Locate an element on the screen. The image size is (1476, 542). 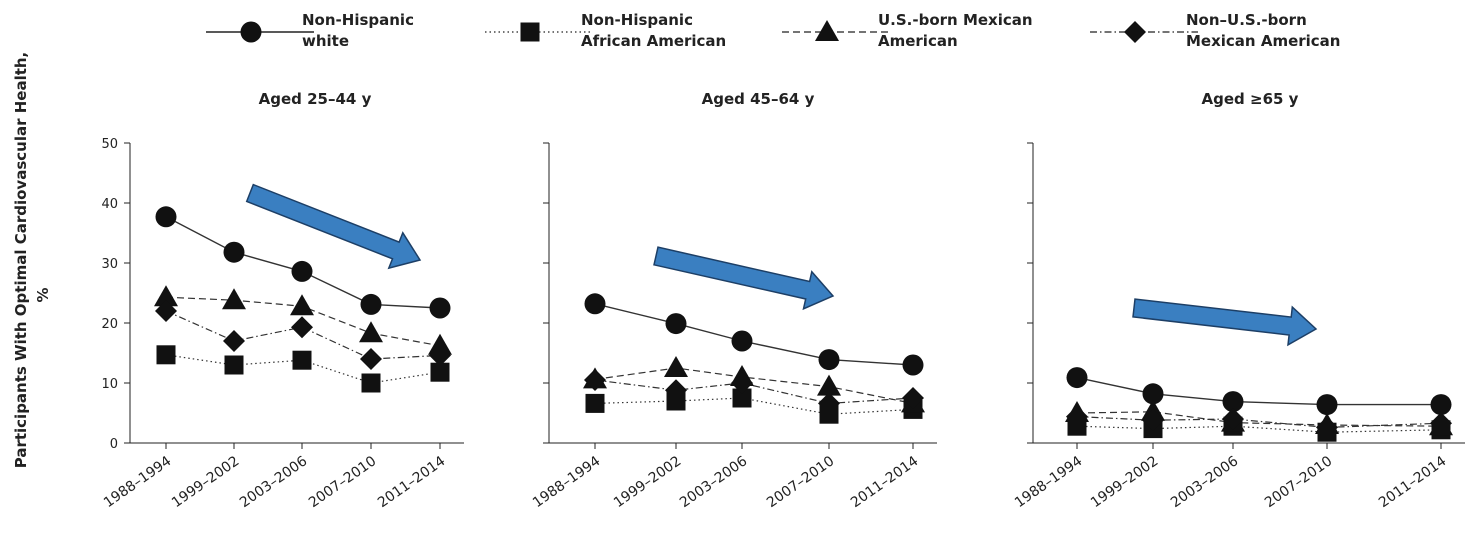
y-tick-label: 30 is located at coordinates (109, 264).